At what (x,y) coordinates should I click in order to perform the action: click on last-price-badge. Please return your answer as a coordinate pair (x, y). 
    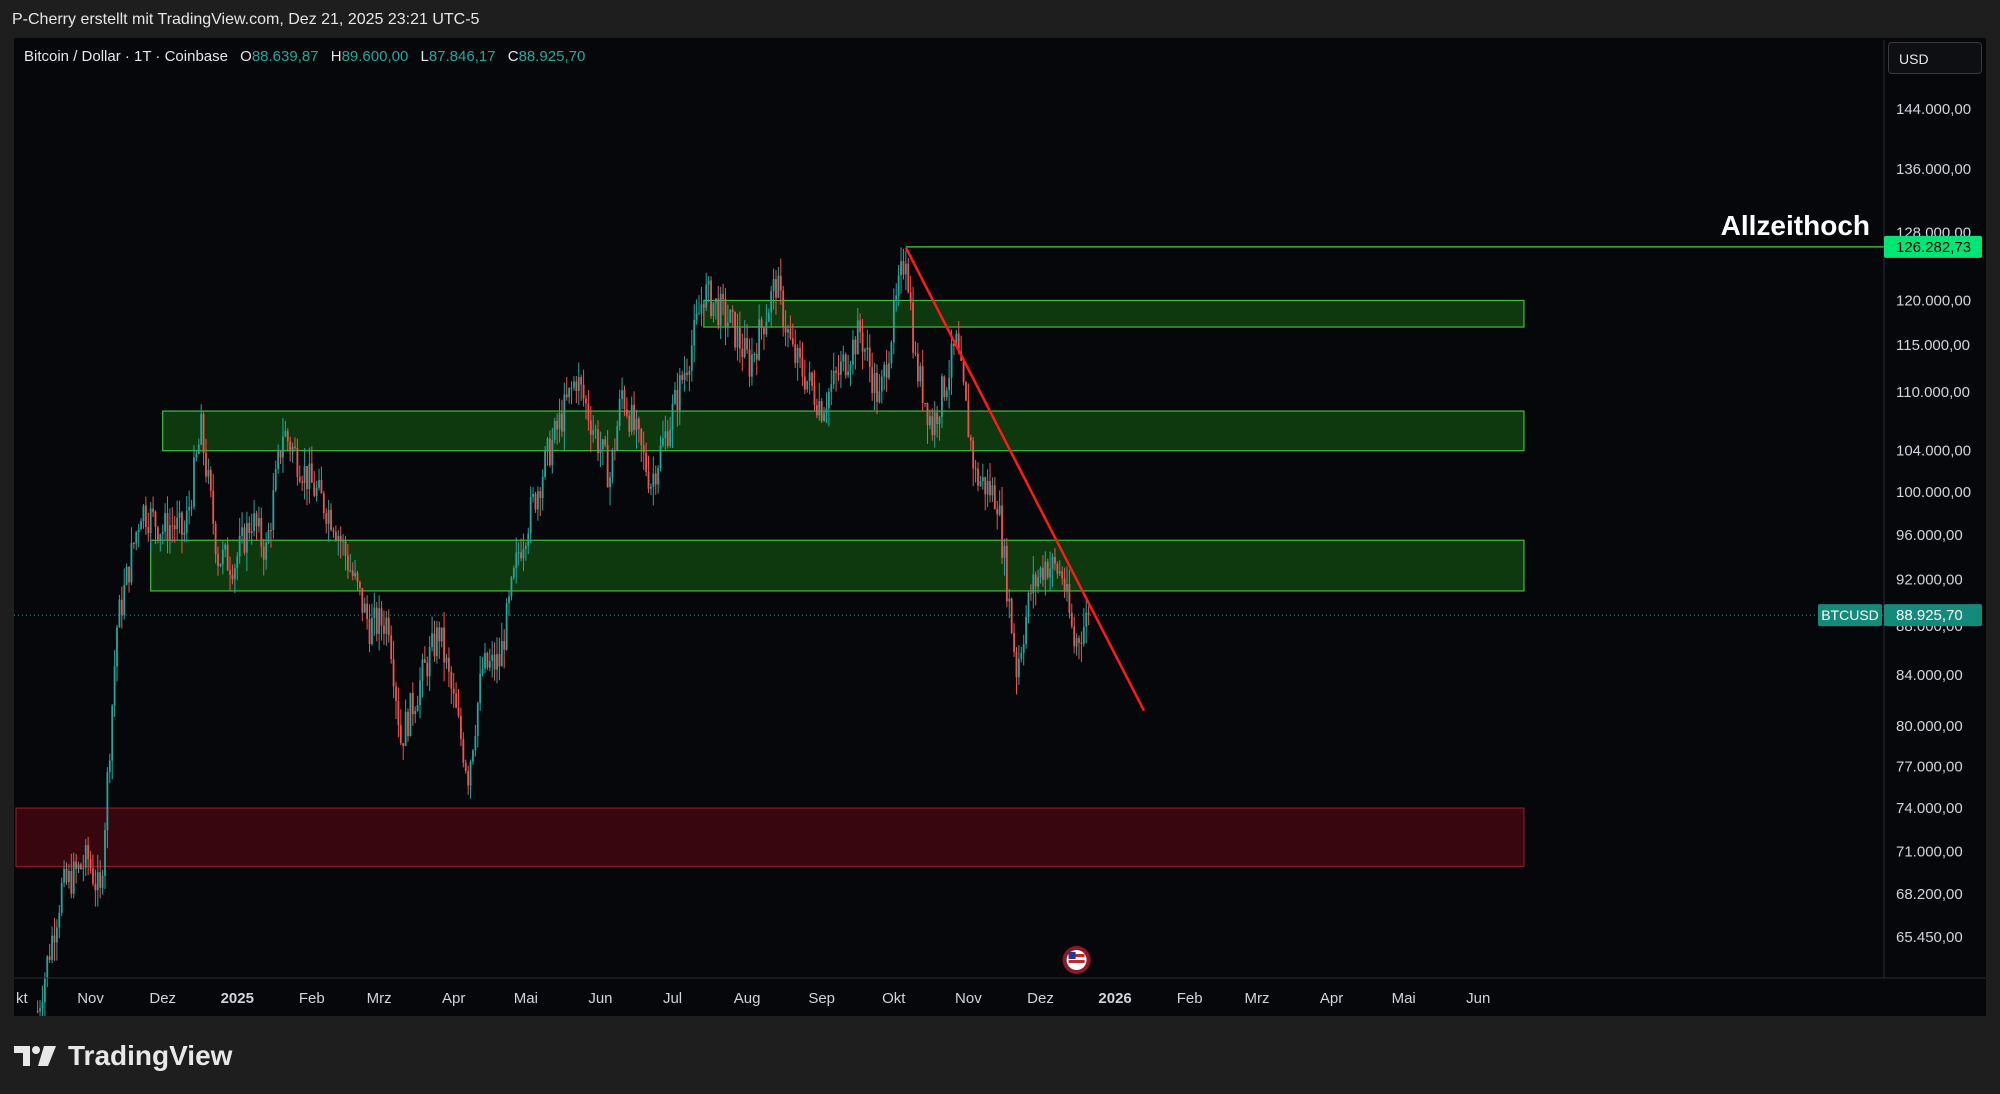
    Looking at the image, I should click on (1933, 615).